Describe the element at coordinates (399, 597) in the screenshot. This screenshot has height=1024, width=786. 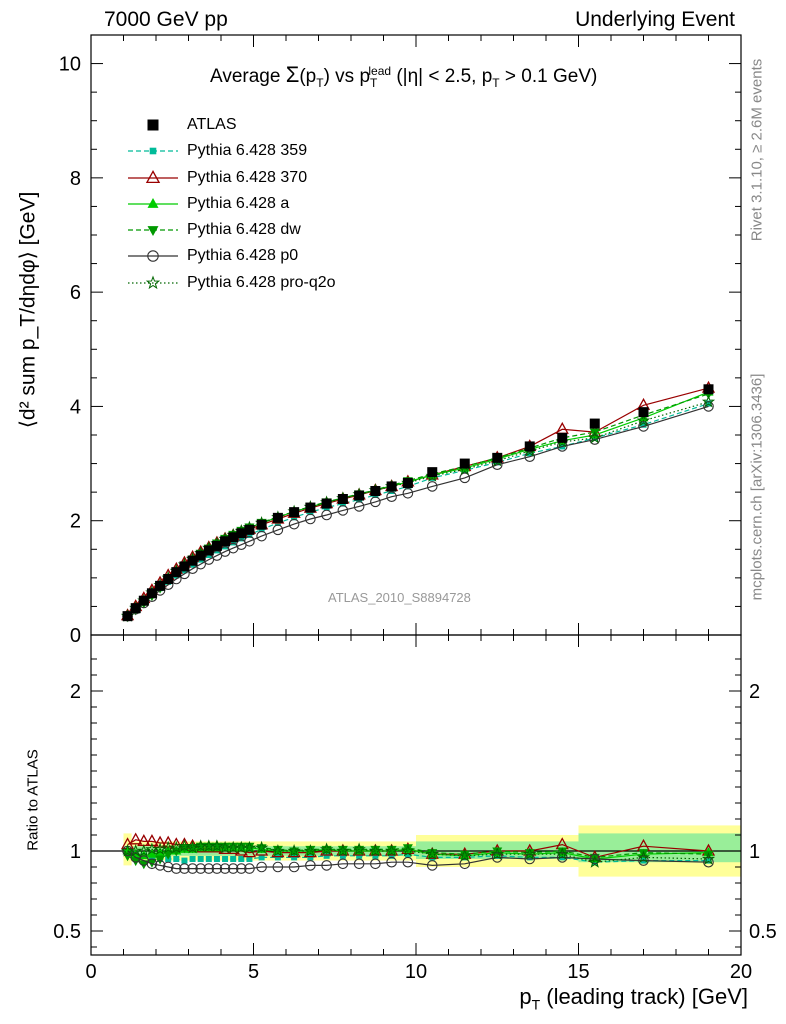
I see `analysis-id-watermark: ATLAS_2010_S8894728` at that location.